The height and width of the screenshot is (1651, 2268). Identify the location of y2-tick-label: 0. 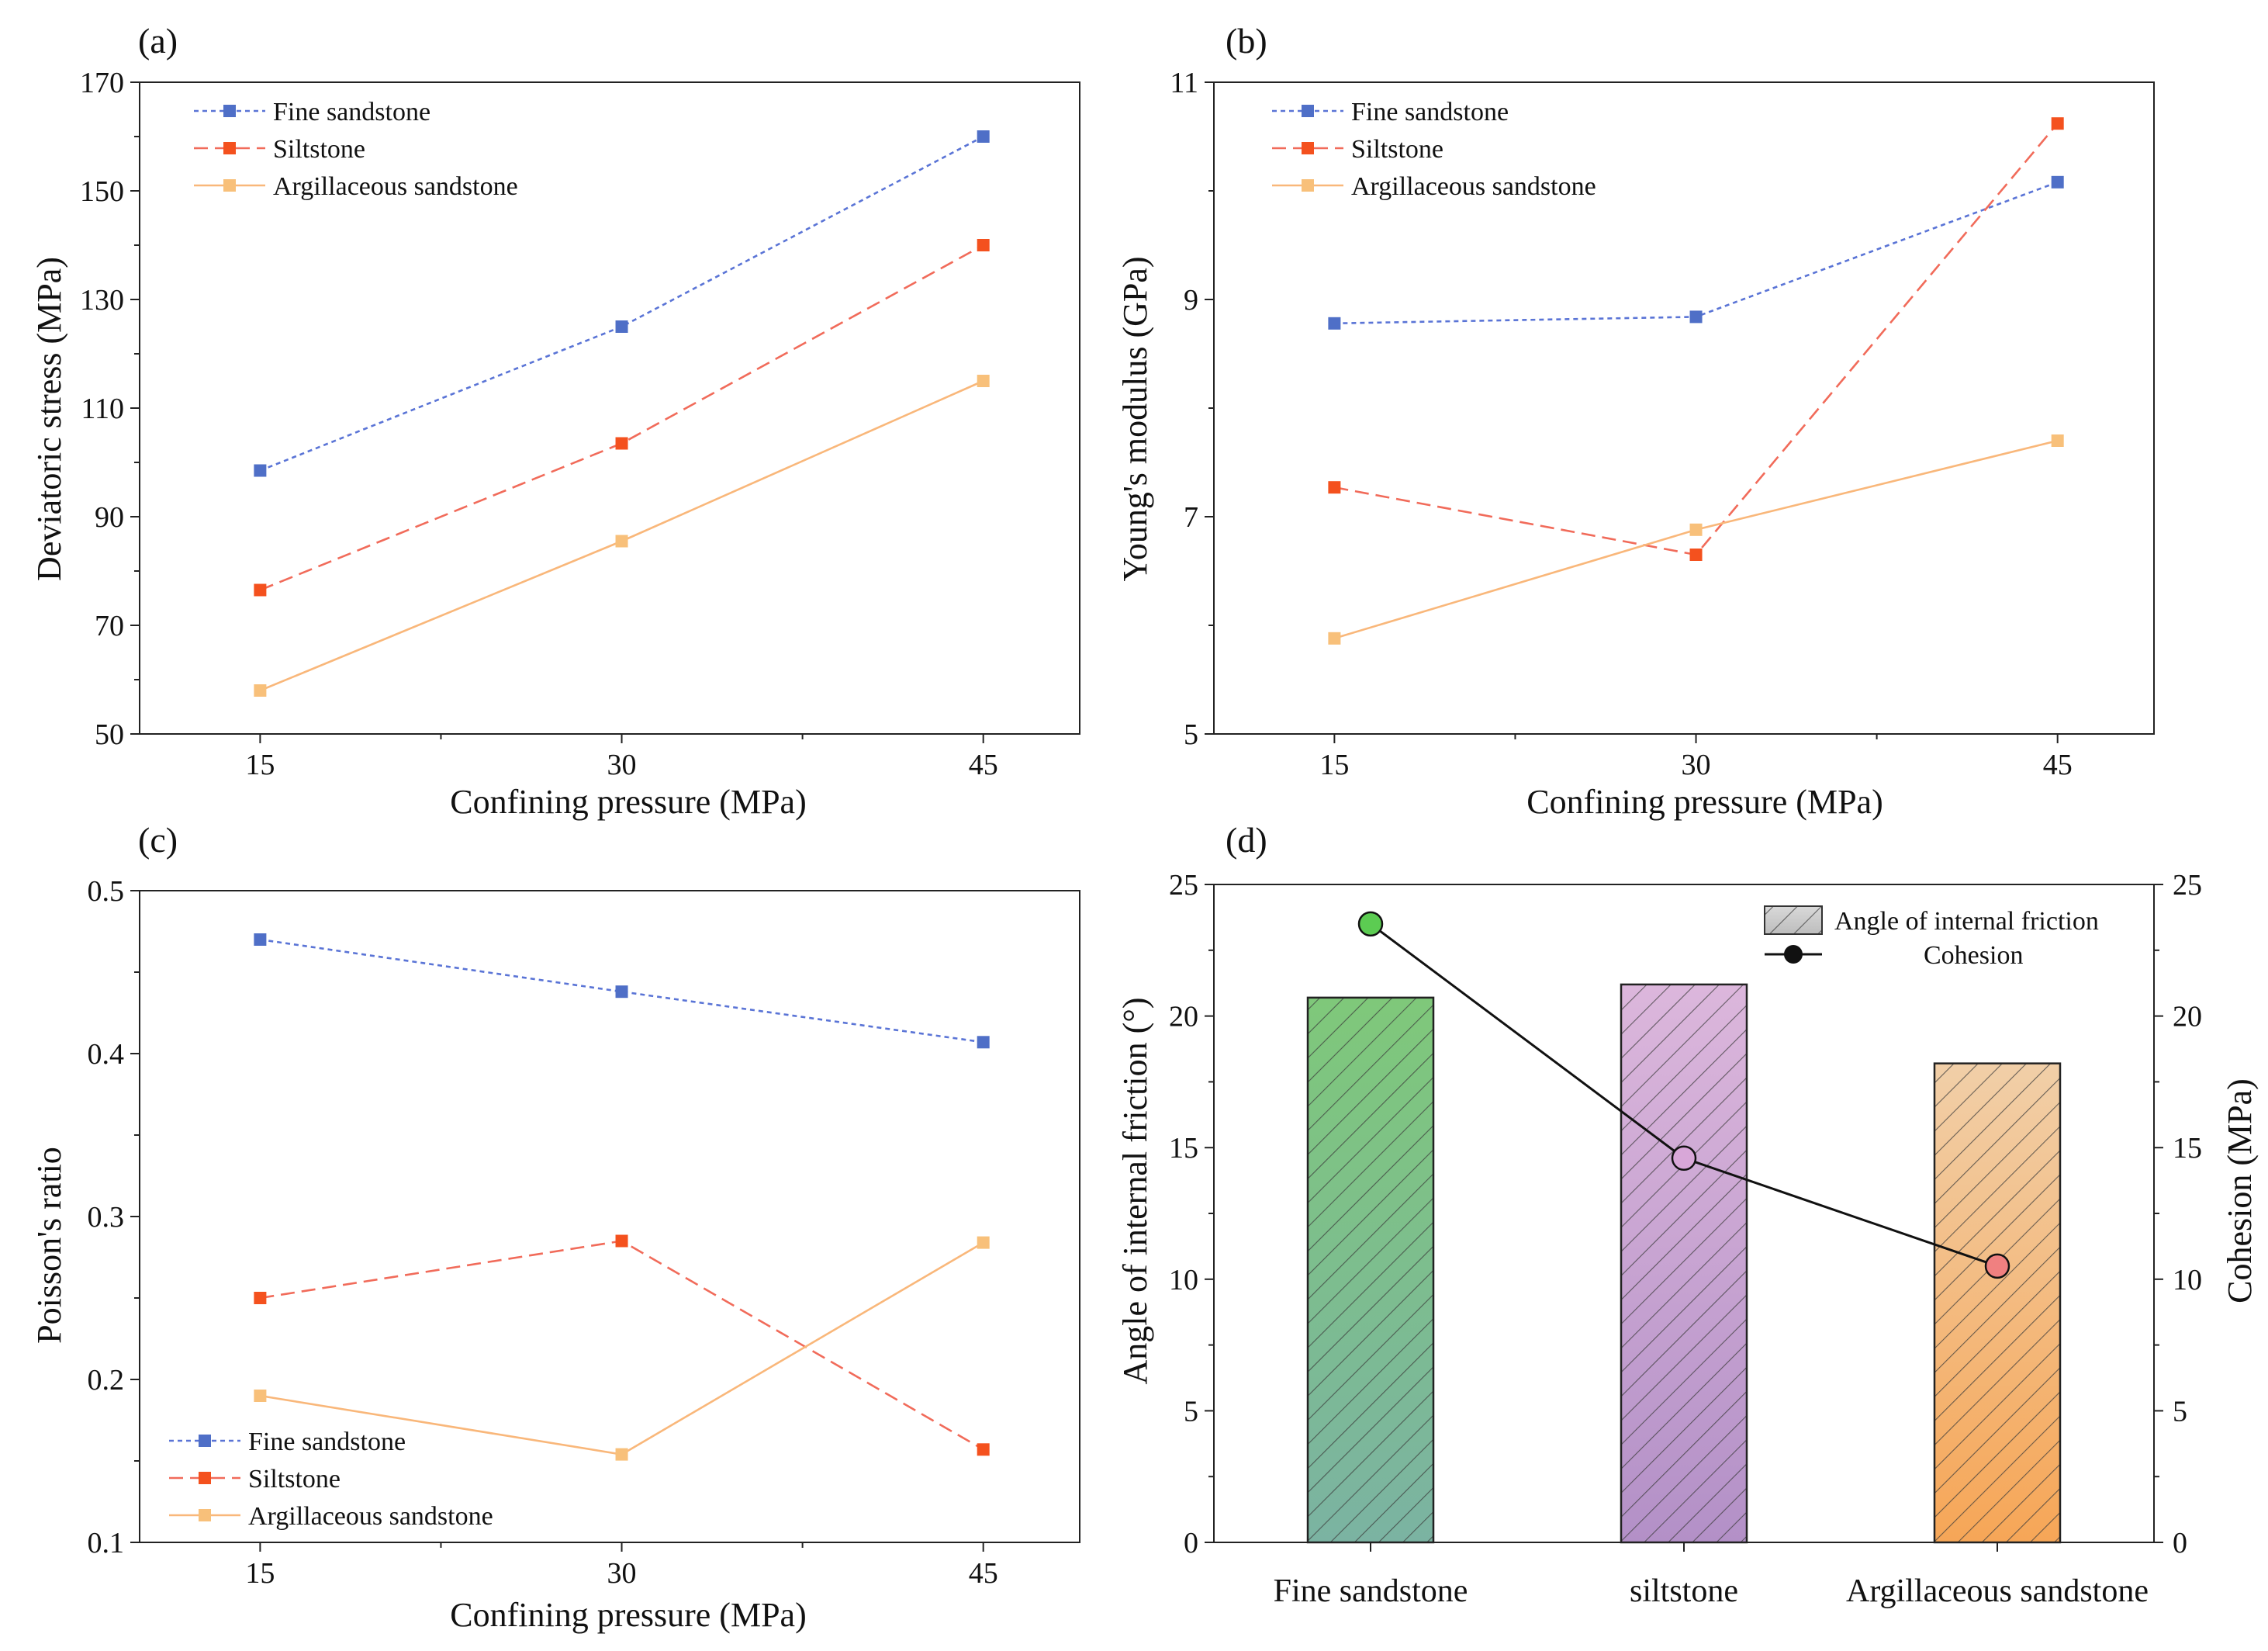
(2180, 1543).